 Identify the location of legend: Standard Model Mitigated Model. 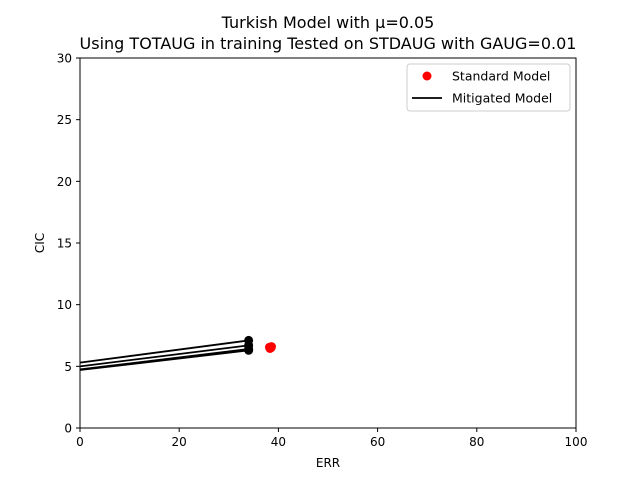
(488, 87).